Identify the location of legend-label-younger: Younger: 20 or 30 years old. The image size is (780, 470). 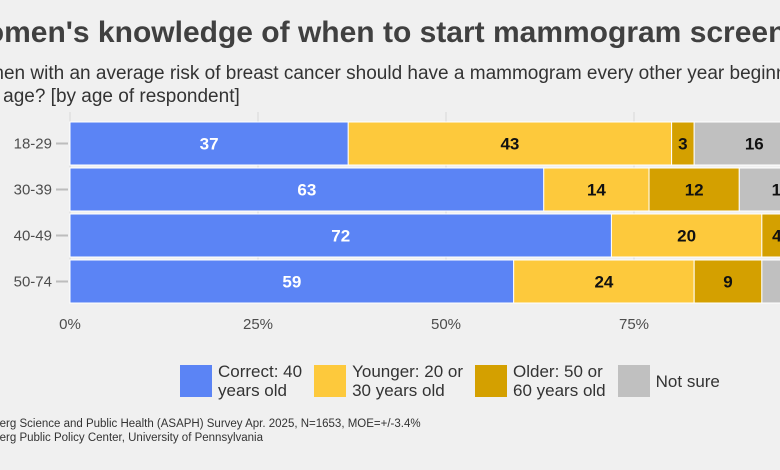
(408, 381).